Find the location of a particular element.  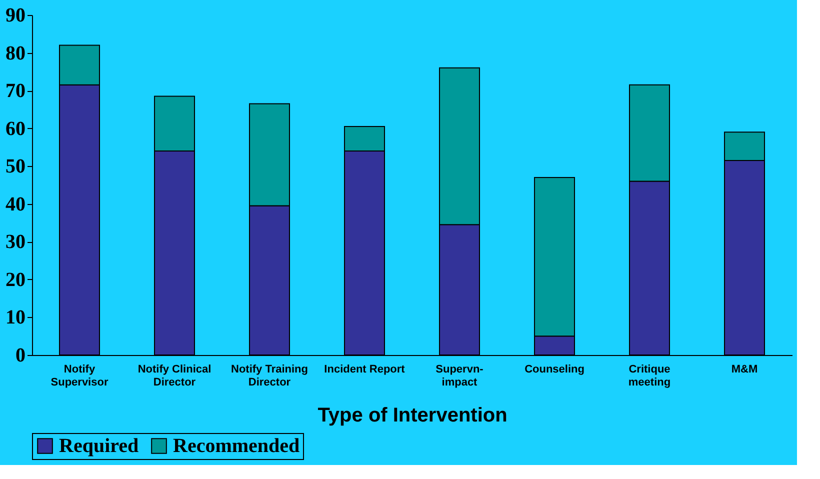

x-tick-label: Critique meeting is located at coordinates (649, 376).